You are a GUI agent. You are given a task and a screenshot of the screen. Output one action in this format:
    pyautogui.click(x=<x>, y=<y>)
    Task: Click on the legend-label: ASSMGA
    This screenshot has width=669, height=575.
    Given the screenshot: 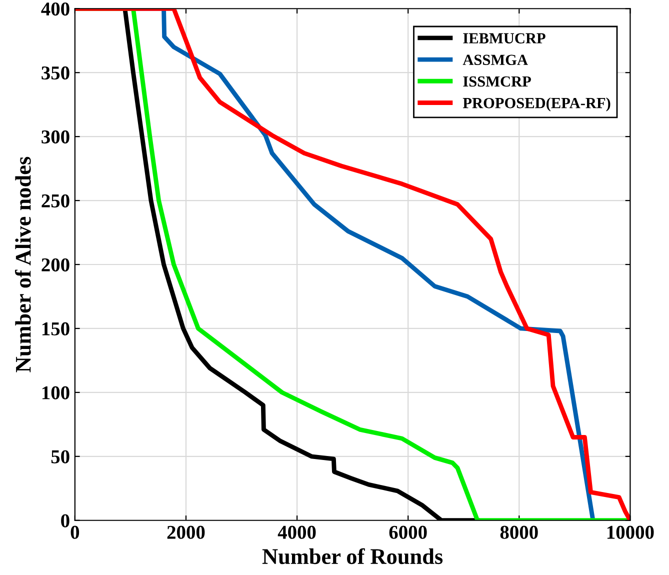 What is the action you would take?
    pyautogui.click(x=495, y=60)
    